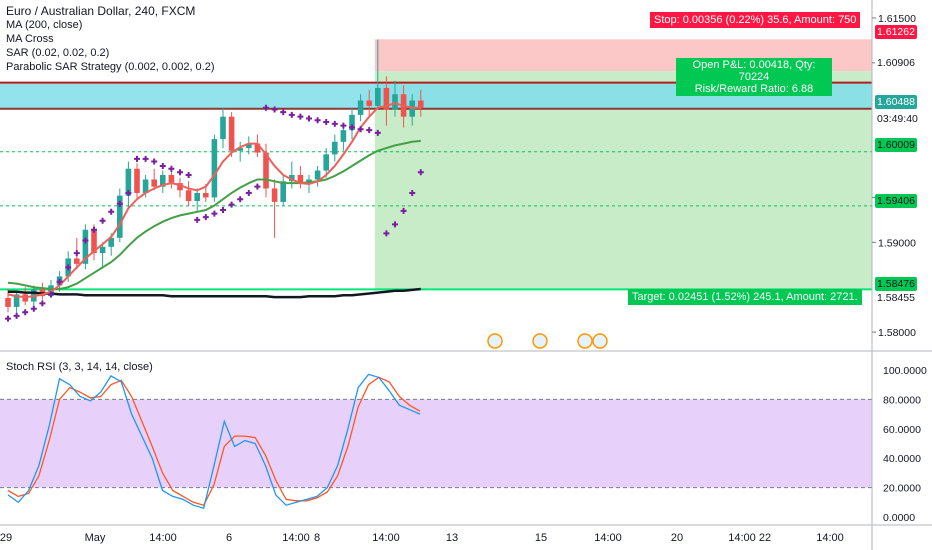  What do you see at coordinates (765, 538) in the screenshot?
I see `time-tick-label: 22` at bounding box center [765, 538].